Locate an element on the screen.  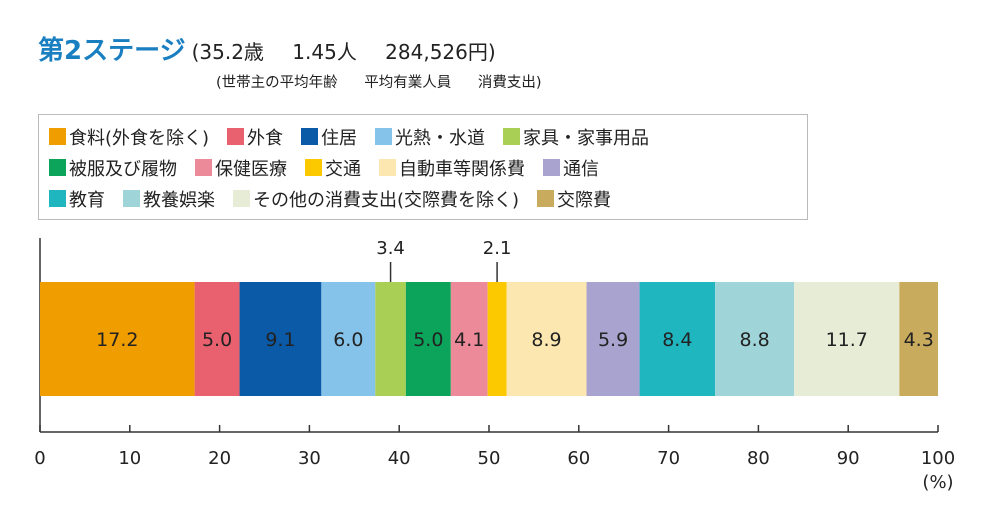
legend-item: 自動車等関係費 is located at coordinates (452, 168).